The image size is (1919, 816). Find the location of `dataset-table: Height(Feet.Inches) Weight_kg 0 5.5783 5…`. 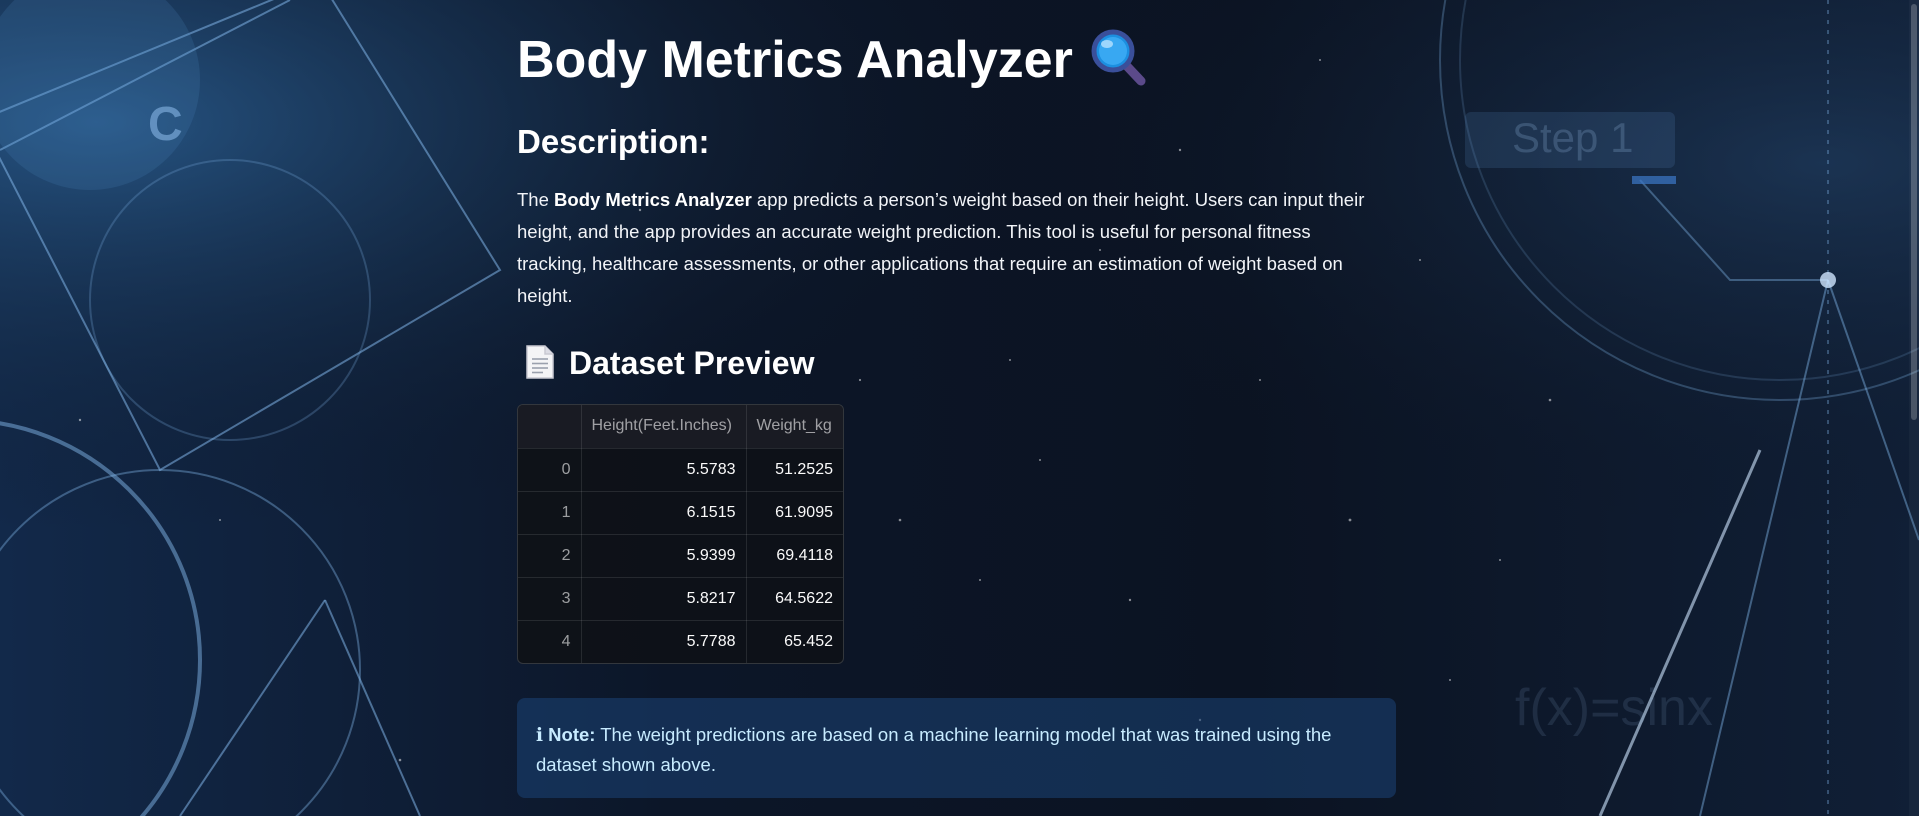

dataset-table: Height(Feet.Inches) Weight_kg 0 5.5783 5… is located at coordinates (680, 534).